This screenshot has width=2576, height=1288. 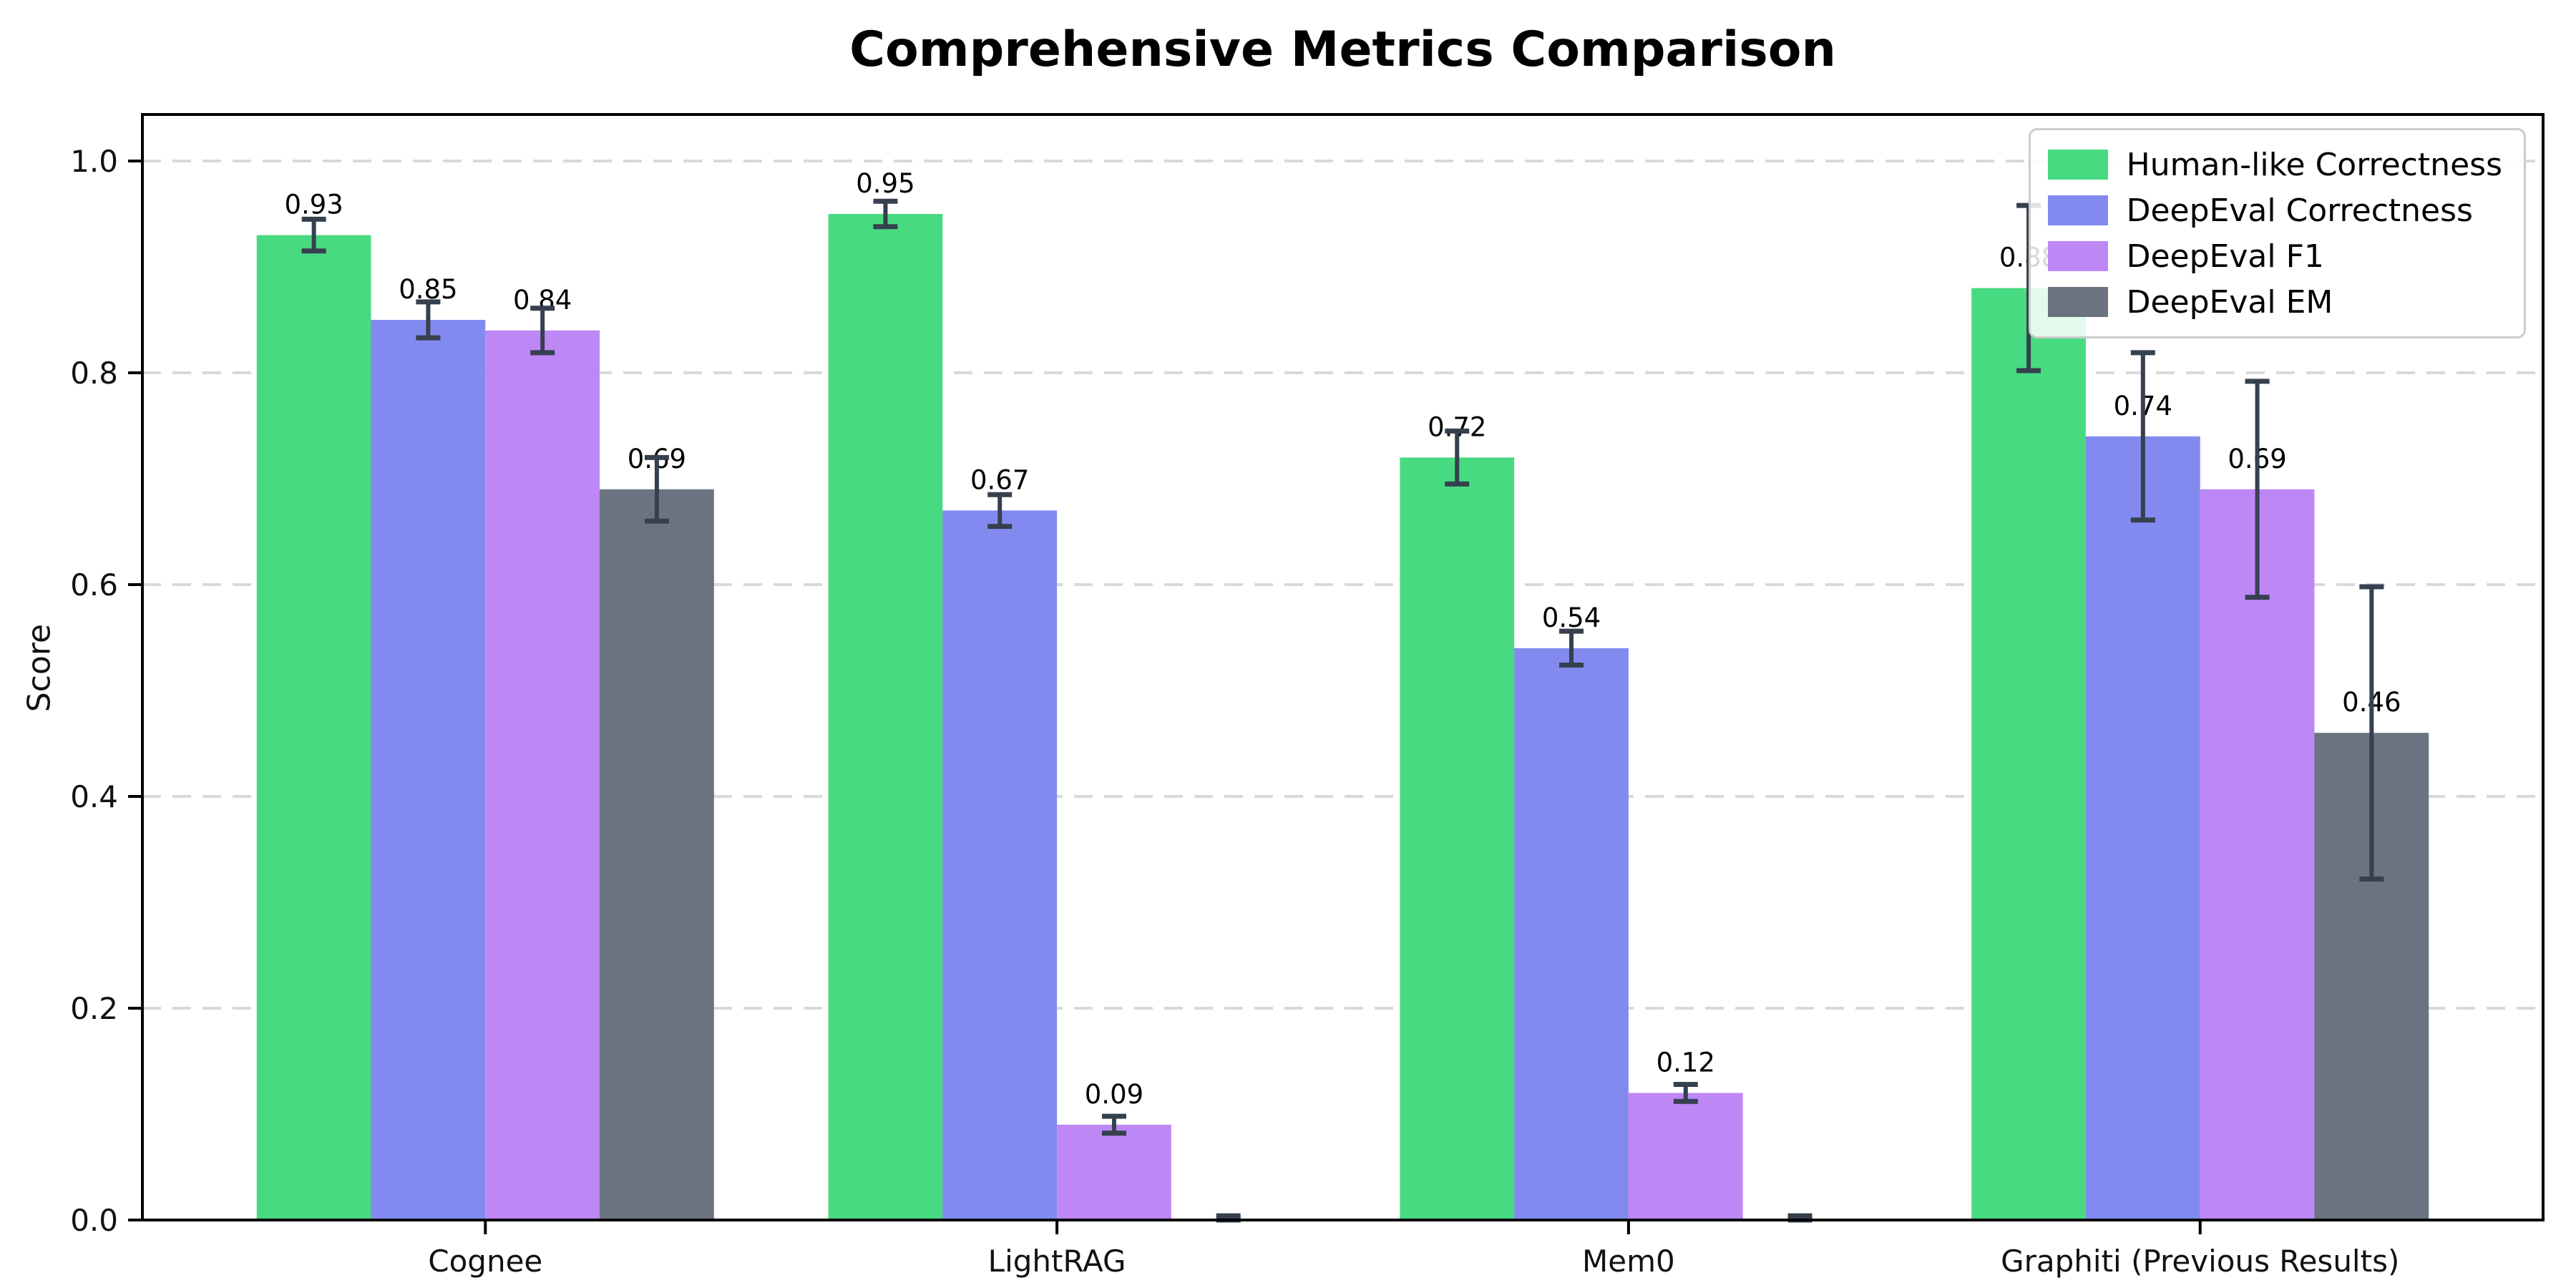 What do you see at coordinates (542, 775) in the screenshot?
I see `bar-deepeval-f1-cognee` at bounding box center [542, 775].